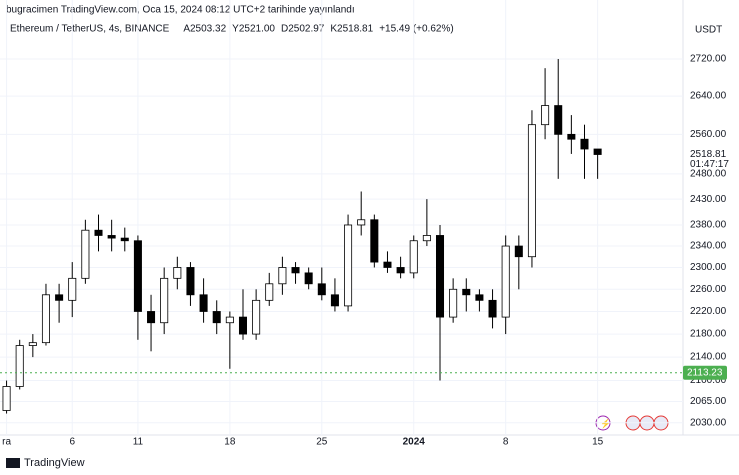  Describe the element at coordinates (322, 442) in the screenshot. I see `x-tick-label: 25` at that location.